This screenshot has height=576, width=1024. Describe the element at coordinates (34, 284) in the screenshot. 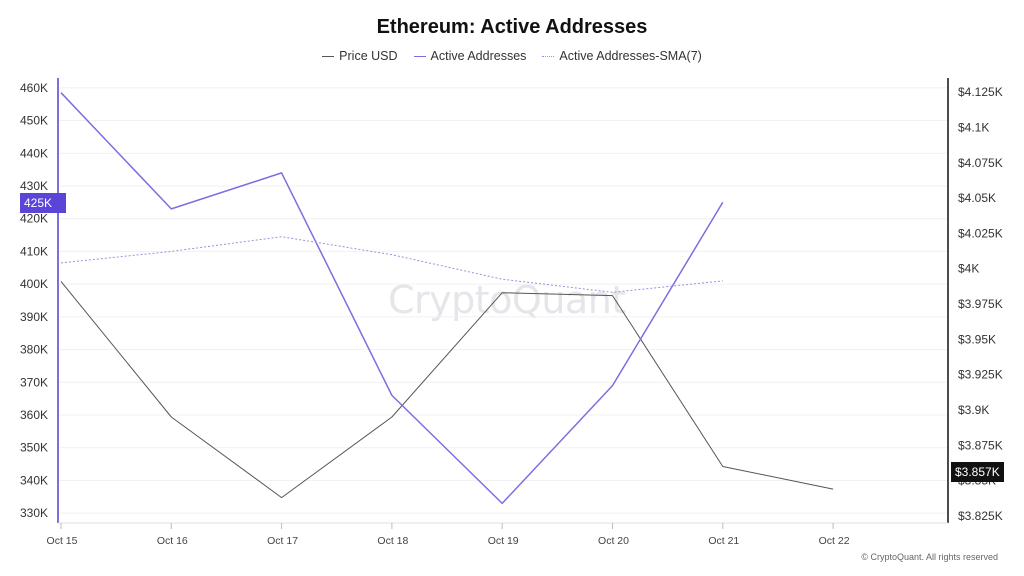

I see `y-left-tick-label: 400K` at that location.